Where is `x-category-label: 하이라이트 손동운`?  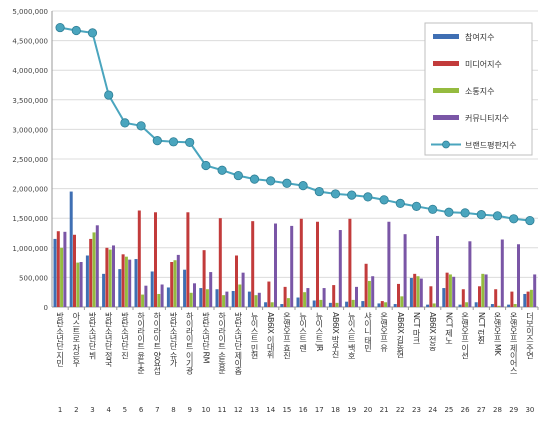 x-category-label: 하이라이트 손동운 is located at coordinates (221, 343).